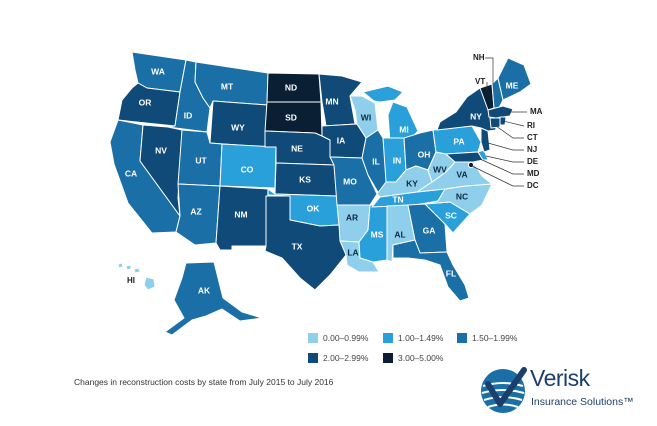  Describe the element at coordinates (188, 115) in the screenshot. I see `label-id: ID` at that location.